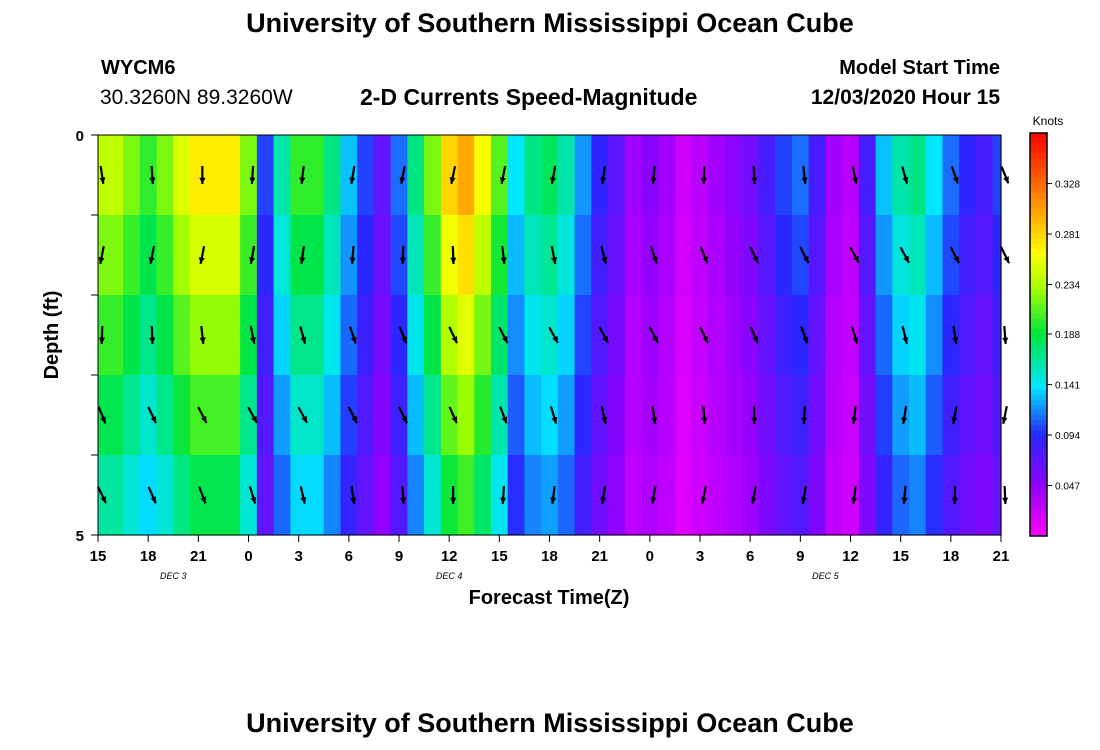  Describe the element at coordinates (549, 598) in the screenshot. I see `x-axis-label: Forecast Time(Z)` at that location.